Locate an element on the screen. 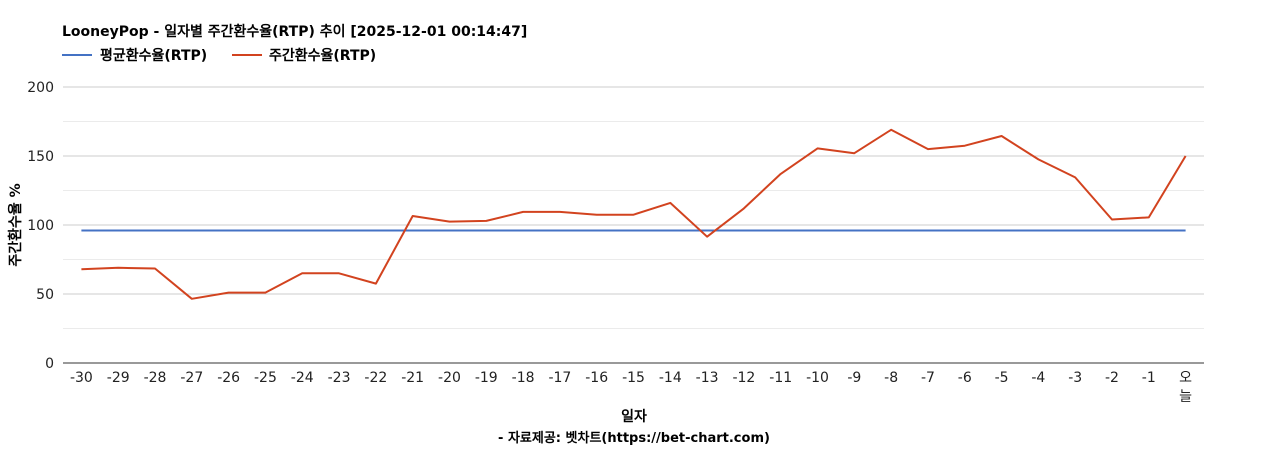  x-tick-label: -6 is located at coordinates (965, 378).